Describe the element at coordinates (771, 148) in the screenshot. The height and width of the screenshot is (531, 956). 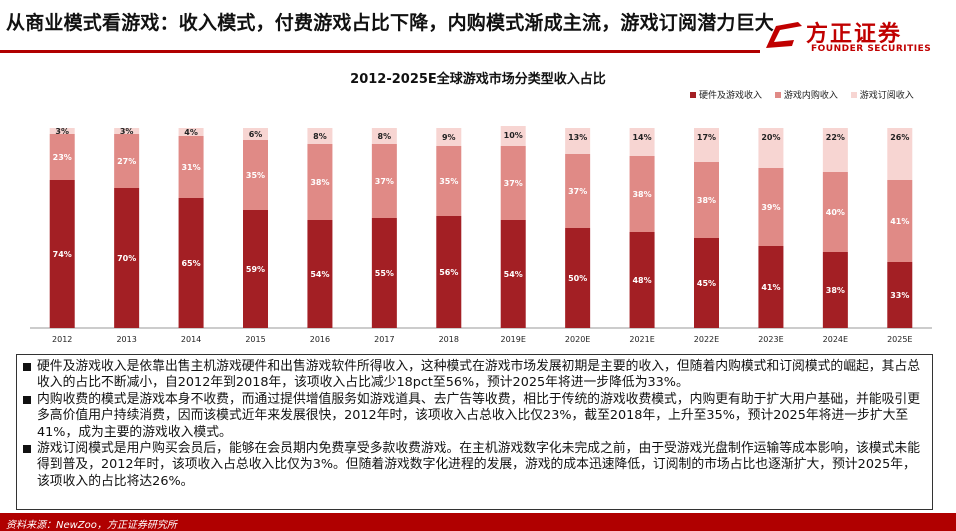
I see `bar-segment-subscription-2023E` at that location.